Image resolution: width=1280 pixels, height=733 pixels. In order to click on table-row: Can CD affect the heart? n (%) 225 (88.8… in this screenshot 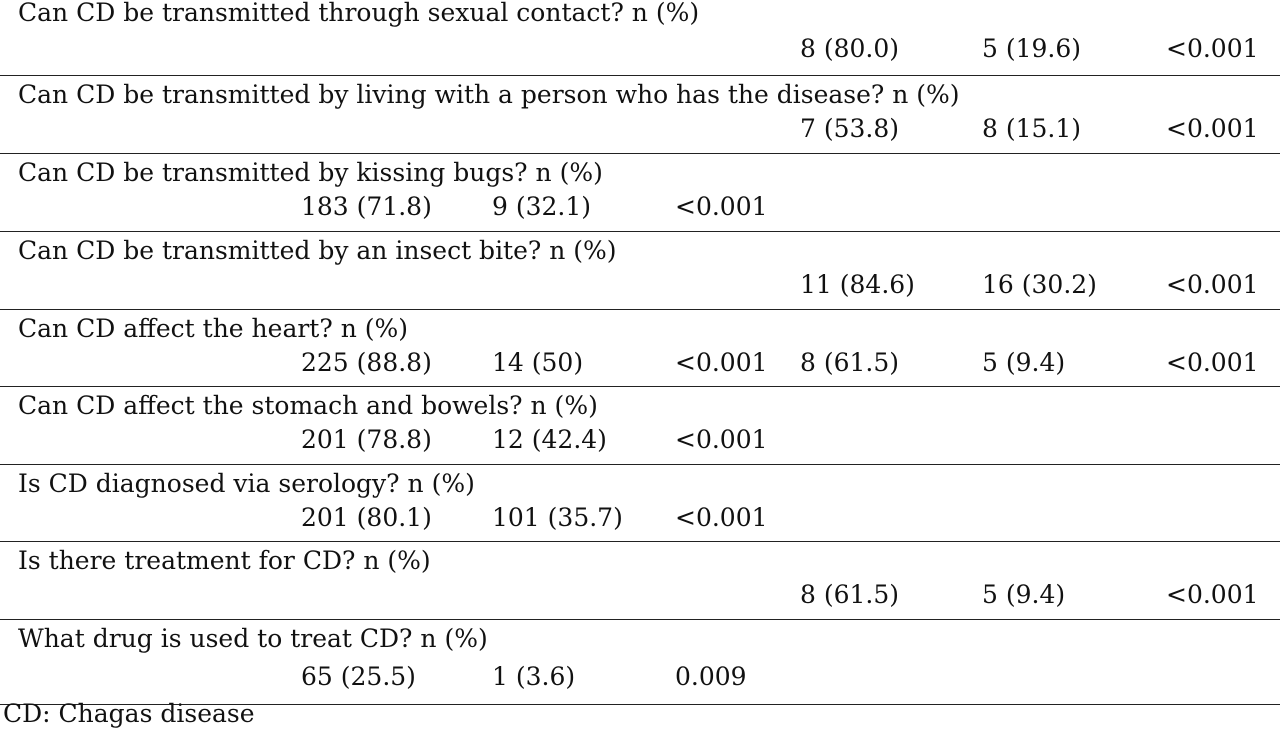, I will do `click(640, 348)`.